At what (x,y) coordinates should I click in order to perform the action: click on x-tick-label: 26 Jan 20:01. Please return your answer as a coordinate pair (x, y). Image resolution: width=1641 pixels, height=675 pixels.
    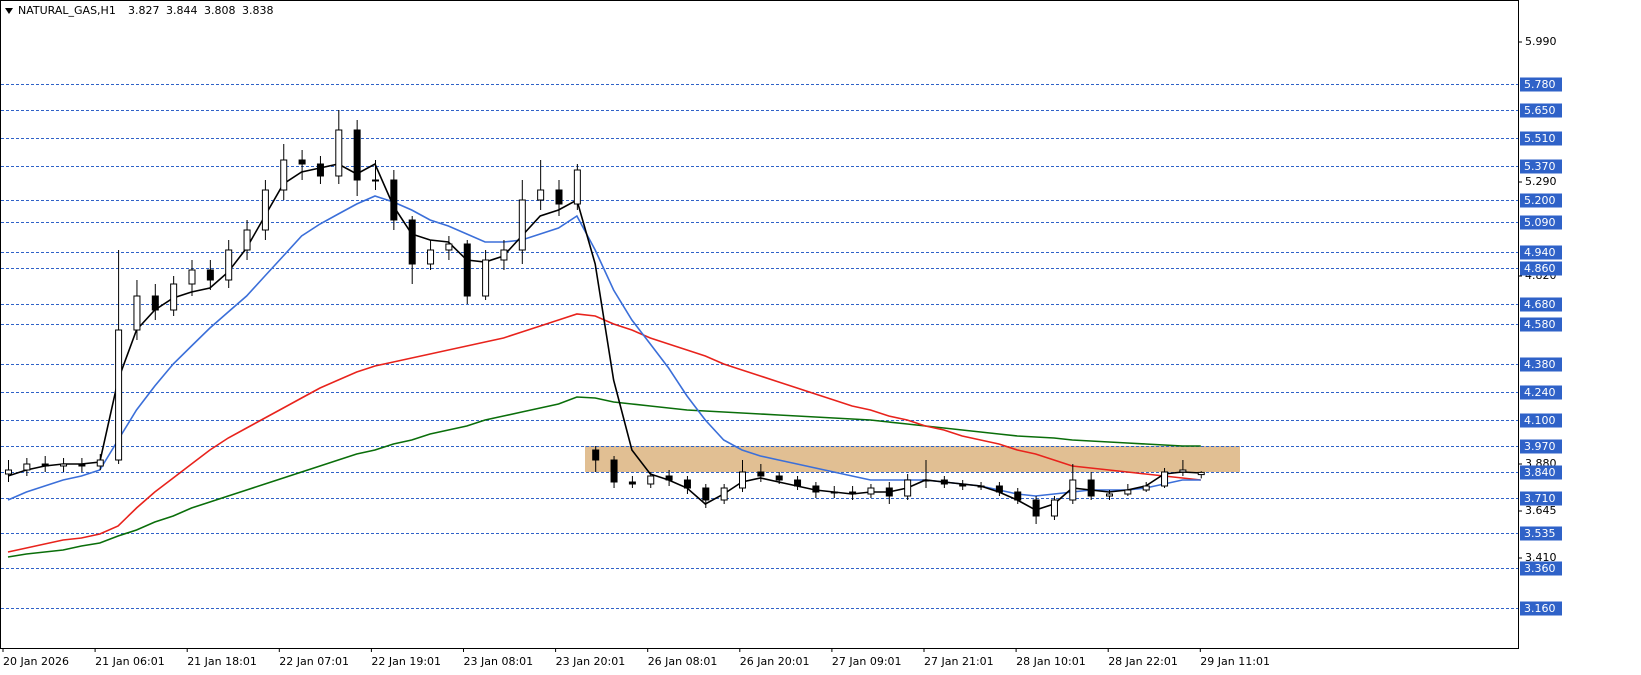
    Looking at the image, I should click on (775, 661).